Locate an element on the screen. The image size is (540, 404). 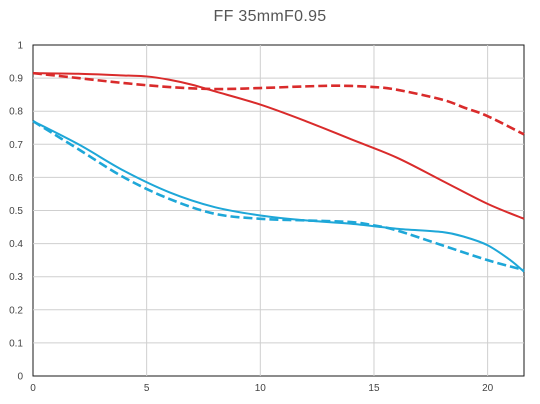
y-tick-label: 0.8 is located at coordinates (16, 112).